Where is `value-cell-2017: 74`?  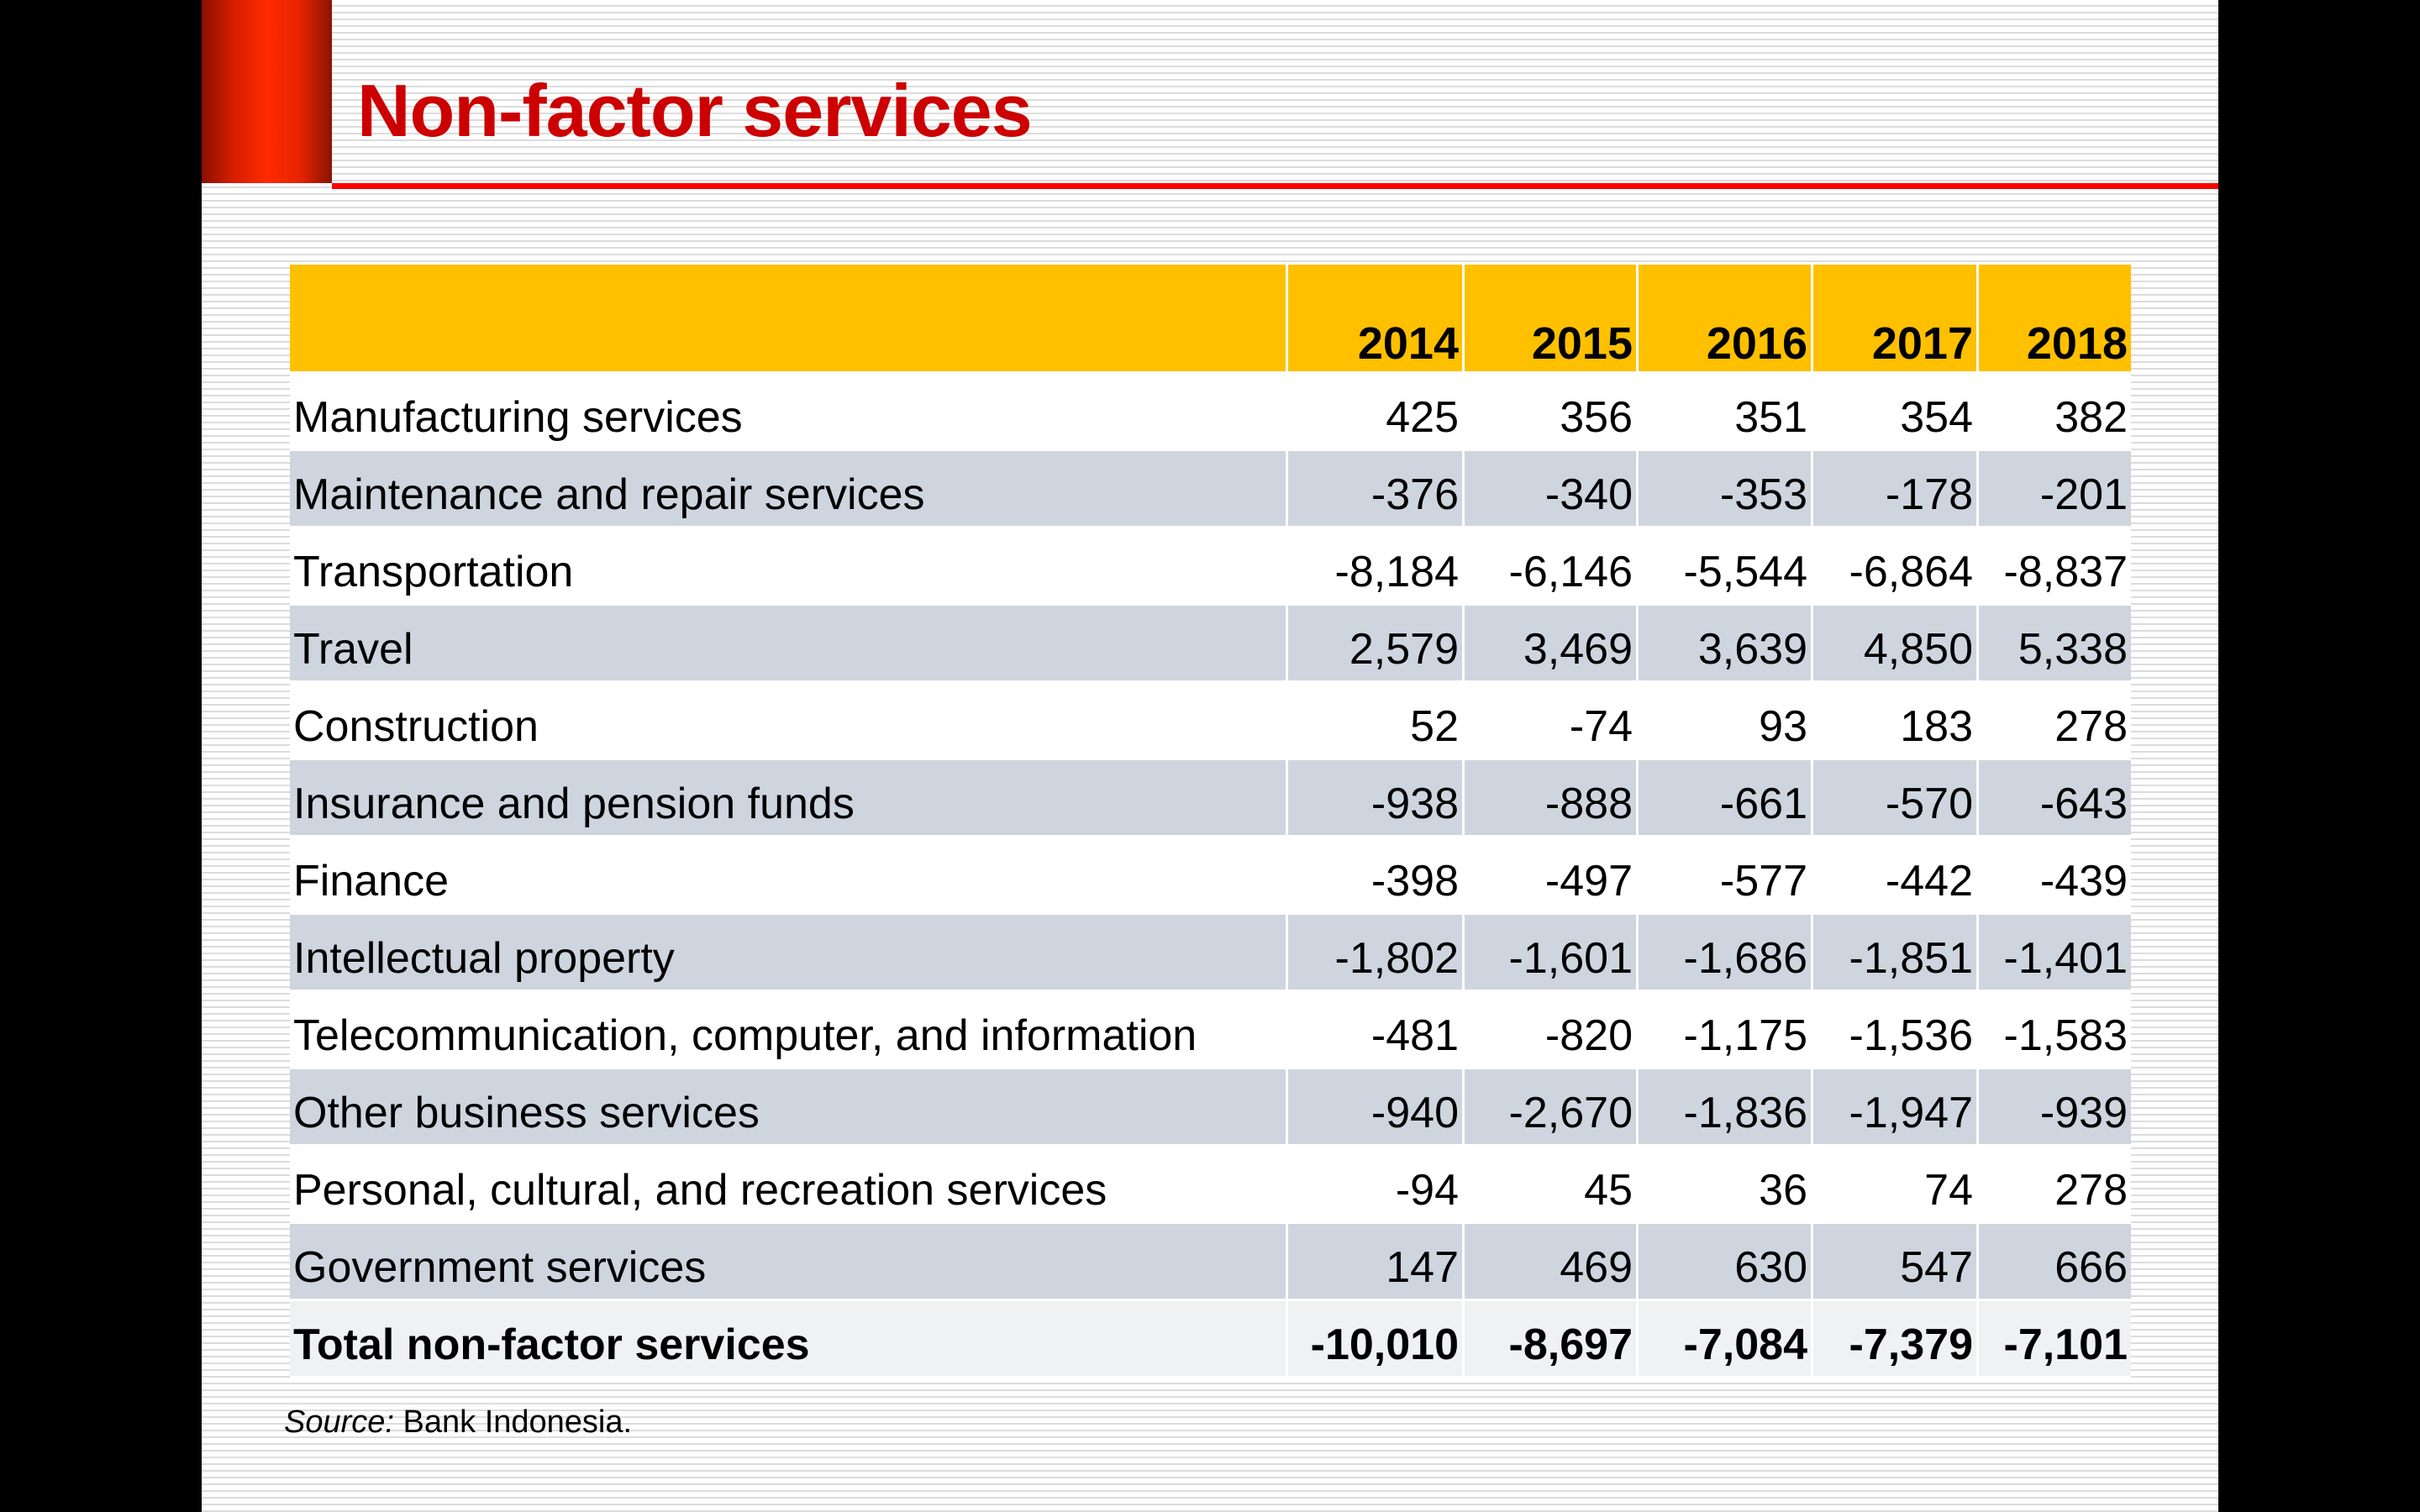 value-cell-2017: 74 is located at coordinates (1896, 1185).